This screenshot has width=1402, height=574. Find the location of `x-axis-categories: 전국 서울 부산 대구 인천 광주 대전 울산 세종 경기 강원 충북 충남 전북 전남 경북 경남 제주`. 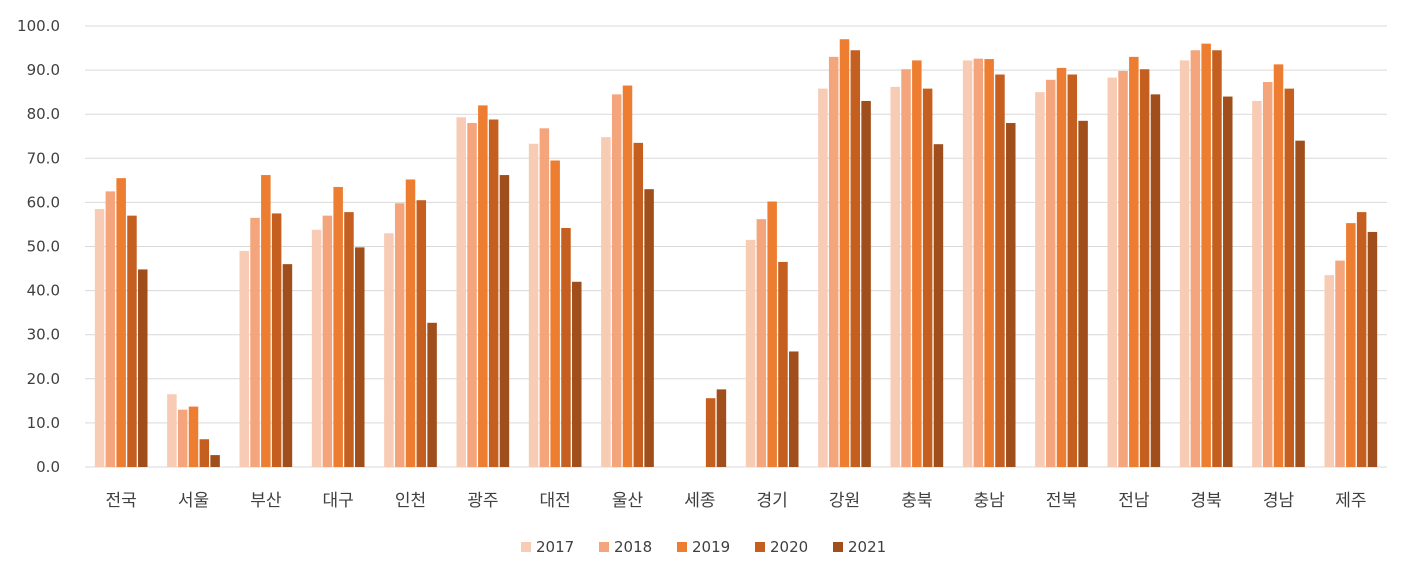

x-axis-categories: 전국 서울 부산 대구 인천 광주 대전 울산 세종 경기 강원 충북 충남 전북 전남 경북 경남 제주 is located at coordinates (736, 501).